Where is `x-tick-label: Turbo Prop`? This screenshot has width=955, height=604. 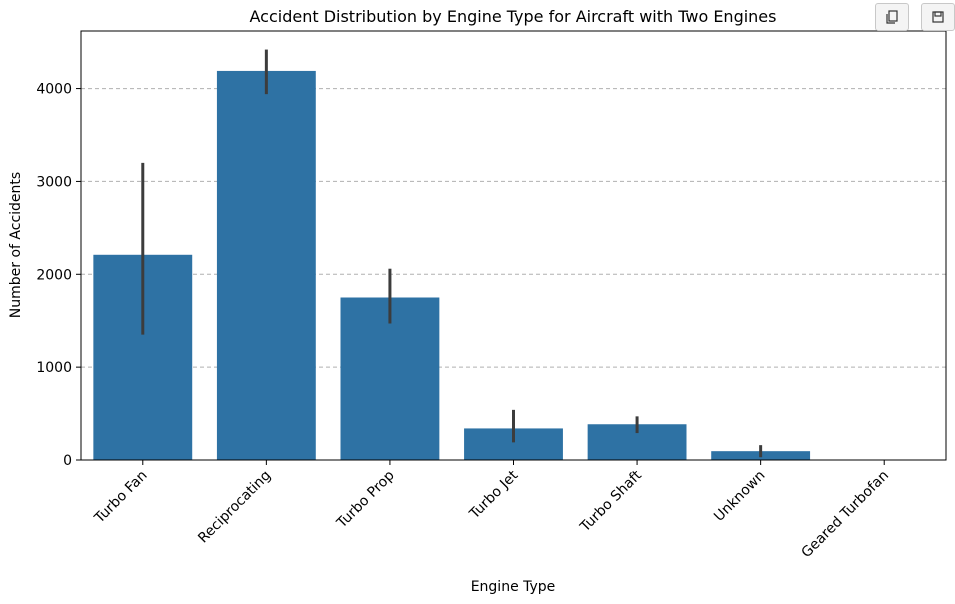 x-tick-label: Turbo Prop is located at coordinates (365, 499).